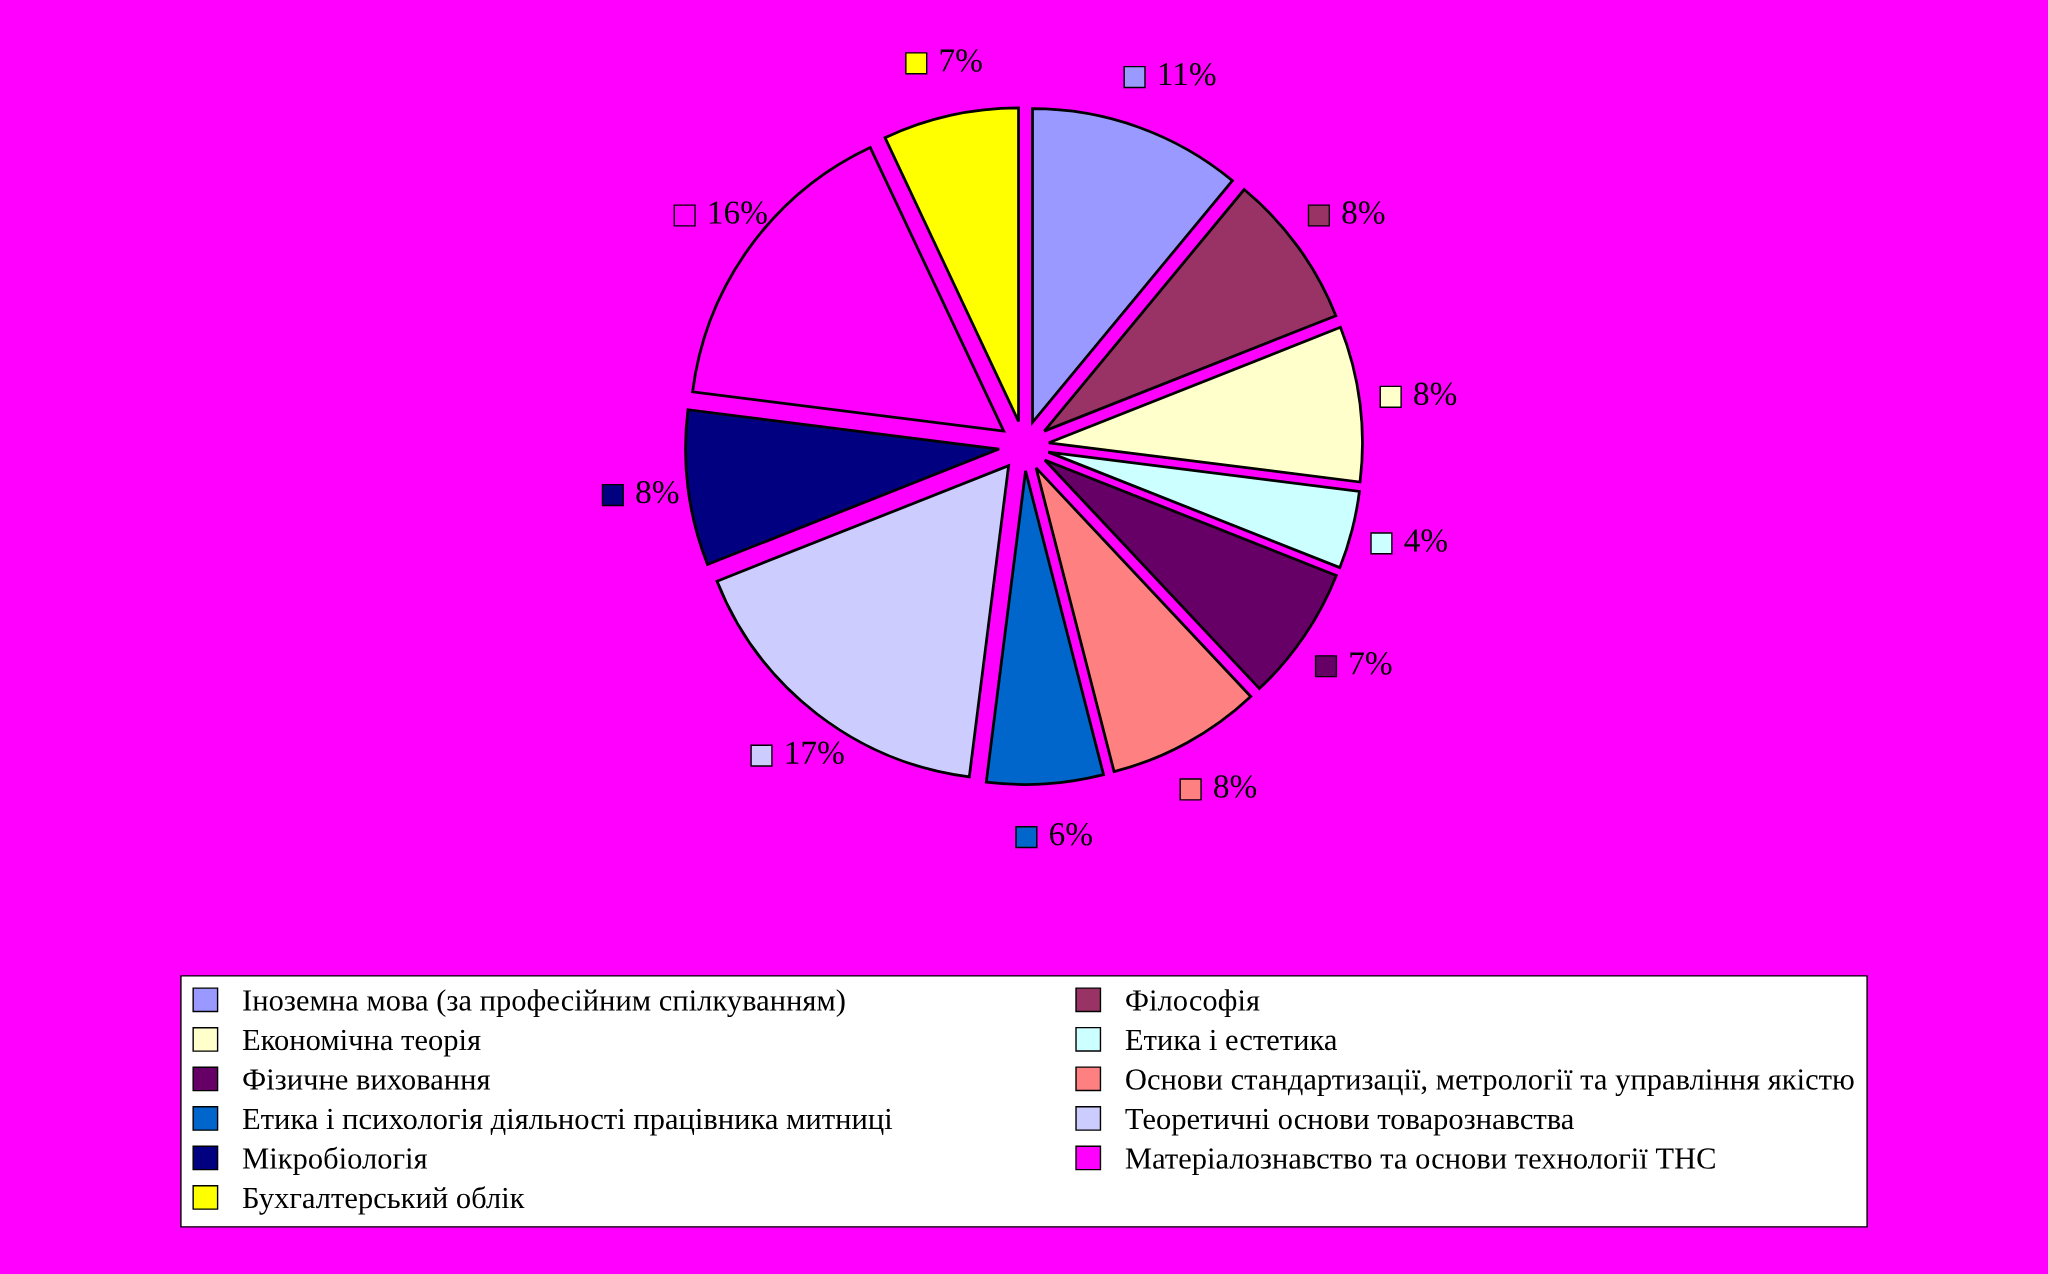 The width and height of the screenshot is (2048, 1274). What do you see at coordinates (815, 753) in the screenshot?
I see `data-label: 17%` at bounding box center [815, 753].